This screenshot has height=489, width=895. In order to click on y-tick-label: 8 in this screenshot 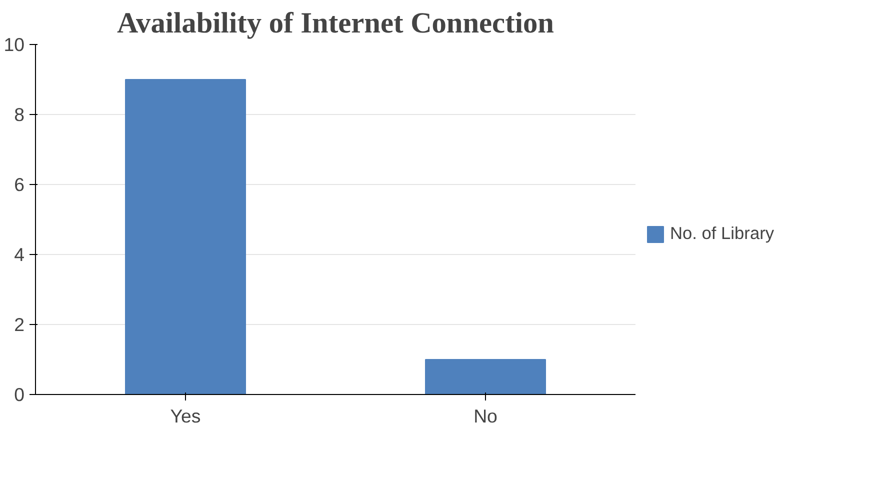, I will do `click(19, 114)`.